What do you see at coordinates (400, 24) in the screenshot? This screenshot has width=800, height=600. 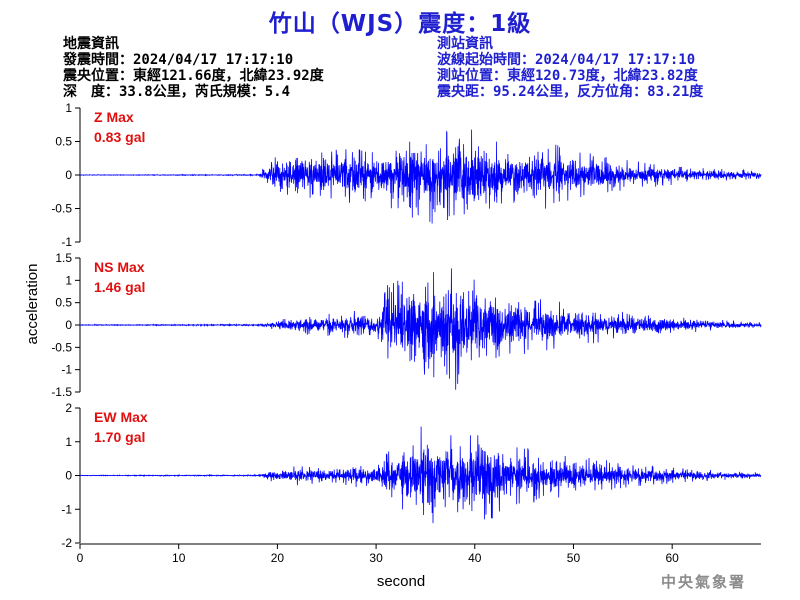 I see `chart-title: 竹山（WJS）震度：1級` at bounding box center [400, 24].